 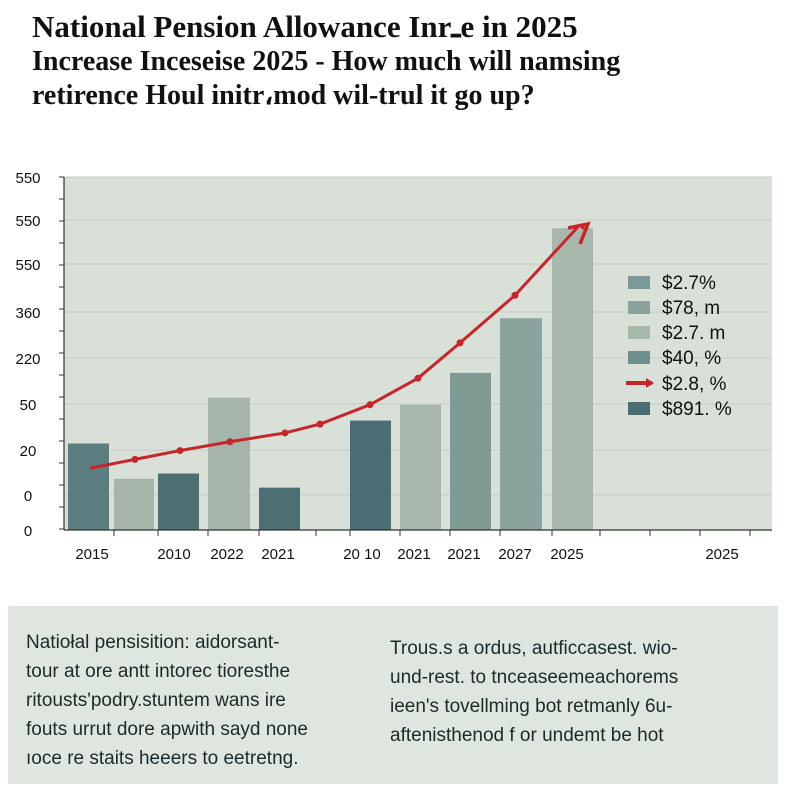 I want to click on y-tick-label: 220, so click(x=27, y=359).